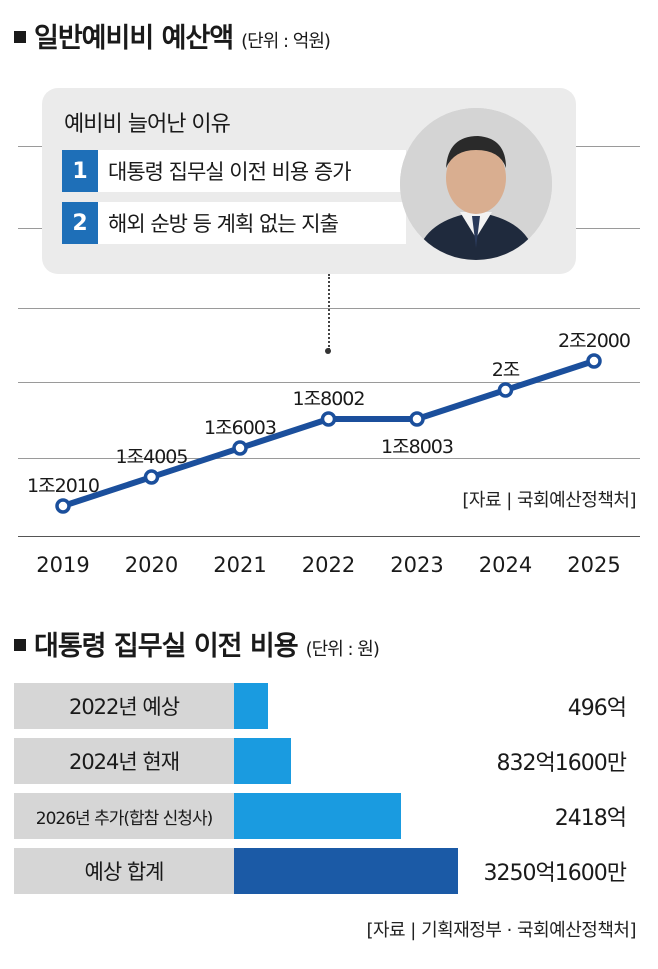 The width and height of the screenshot is (658, 969). I want to click on data-label: 1조8003, so click(417, 447).